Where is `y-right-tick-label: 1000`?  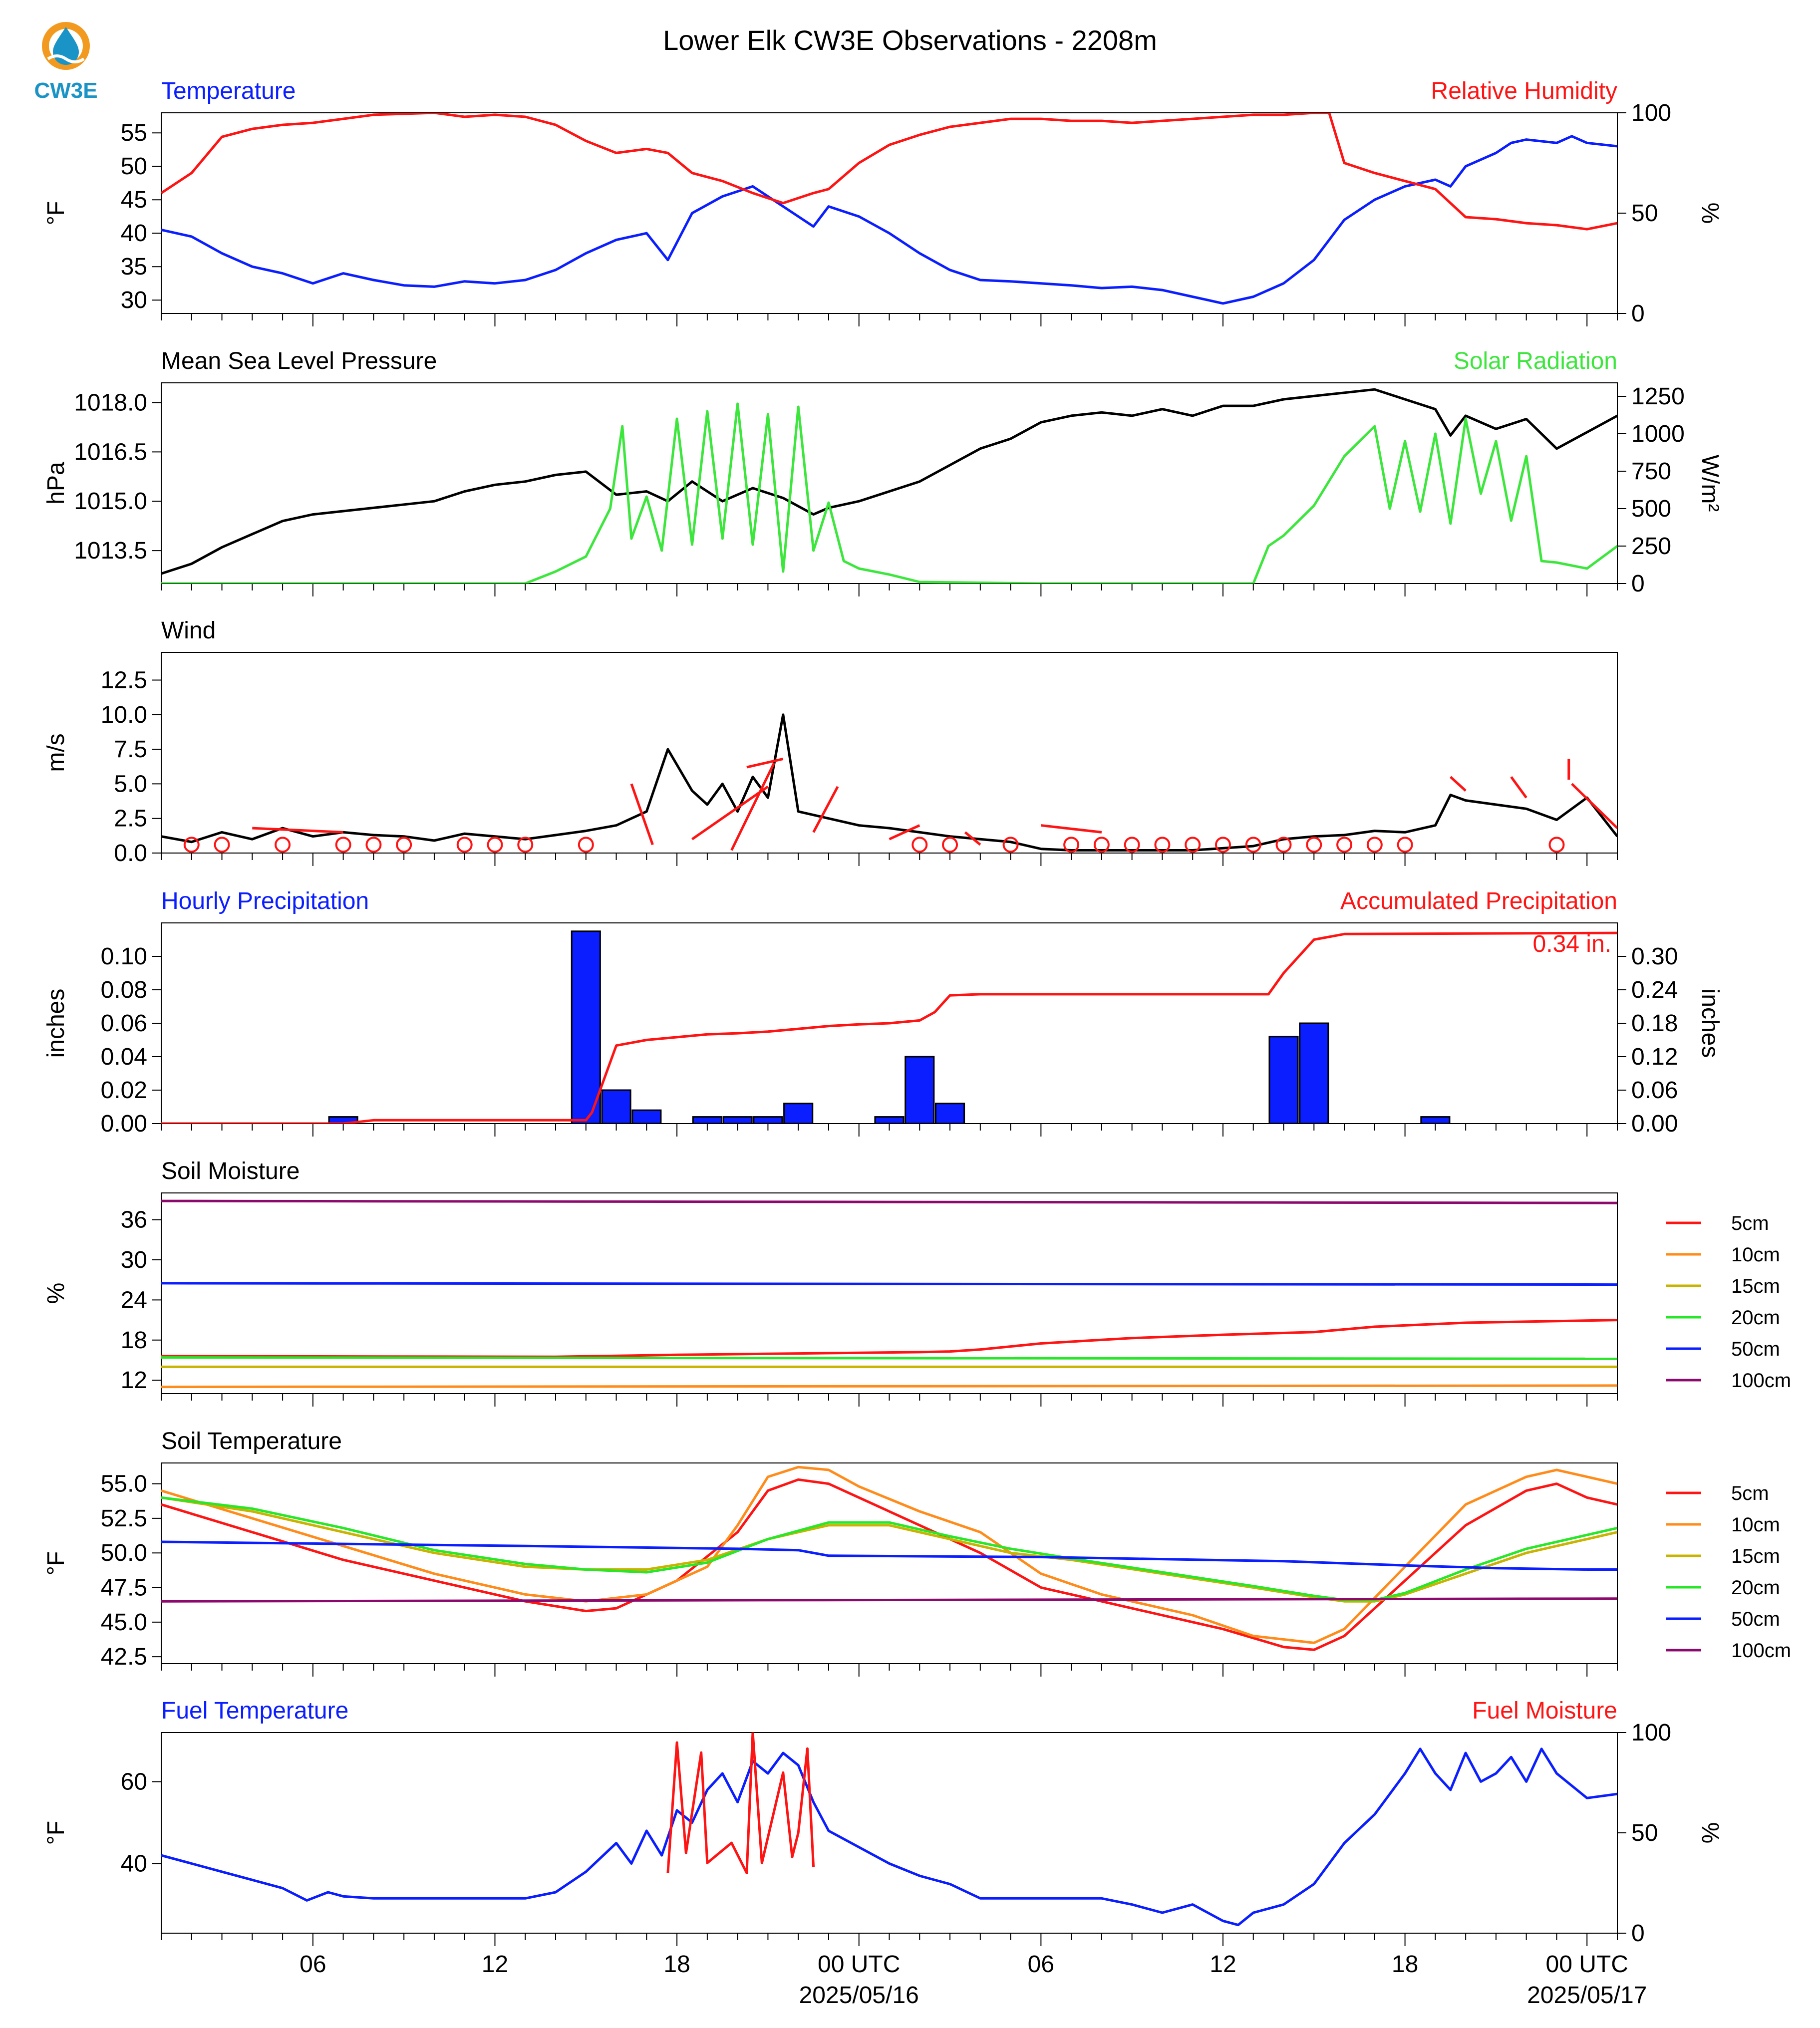 y-right-tick-label: 1000 is located at coordinates (1658, 434).